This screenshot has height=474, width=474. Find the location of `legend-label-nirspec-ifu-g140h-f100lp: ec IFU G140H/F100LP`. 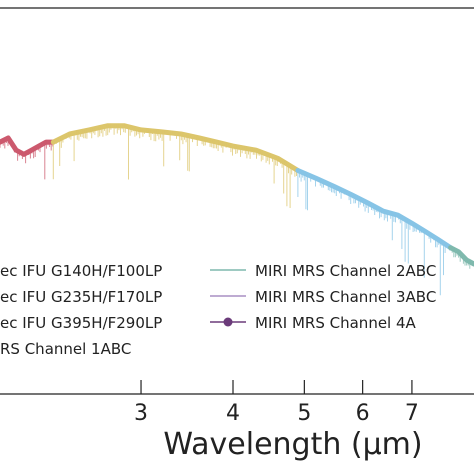

legend-label-nirspec-ifu-g140h-f100lp: ec IFU G140H/F100LP is located at coordinates (81, 271).